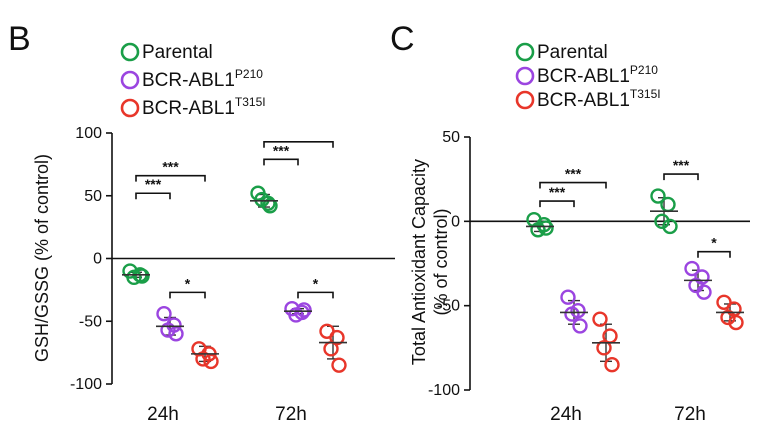  Describe the element at coordinates (88, 133) in the screenshot. I see `y-tick-label: 100` at that location.